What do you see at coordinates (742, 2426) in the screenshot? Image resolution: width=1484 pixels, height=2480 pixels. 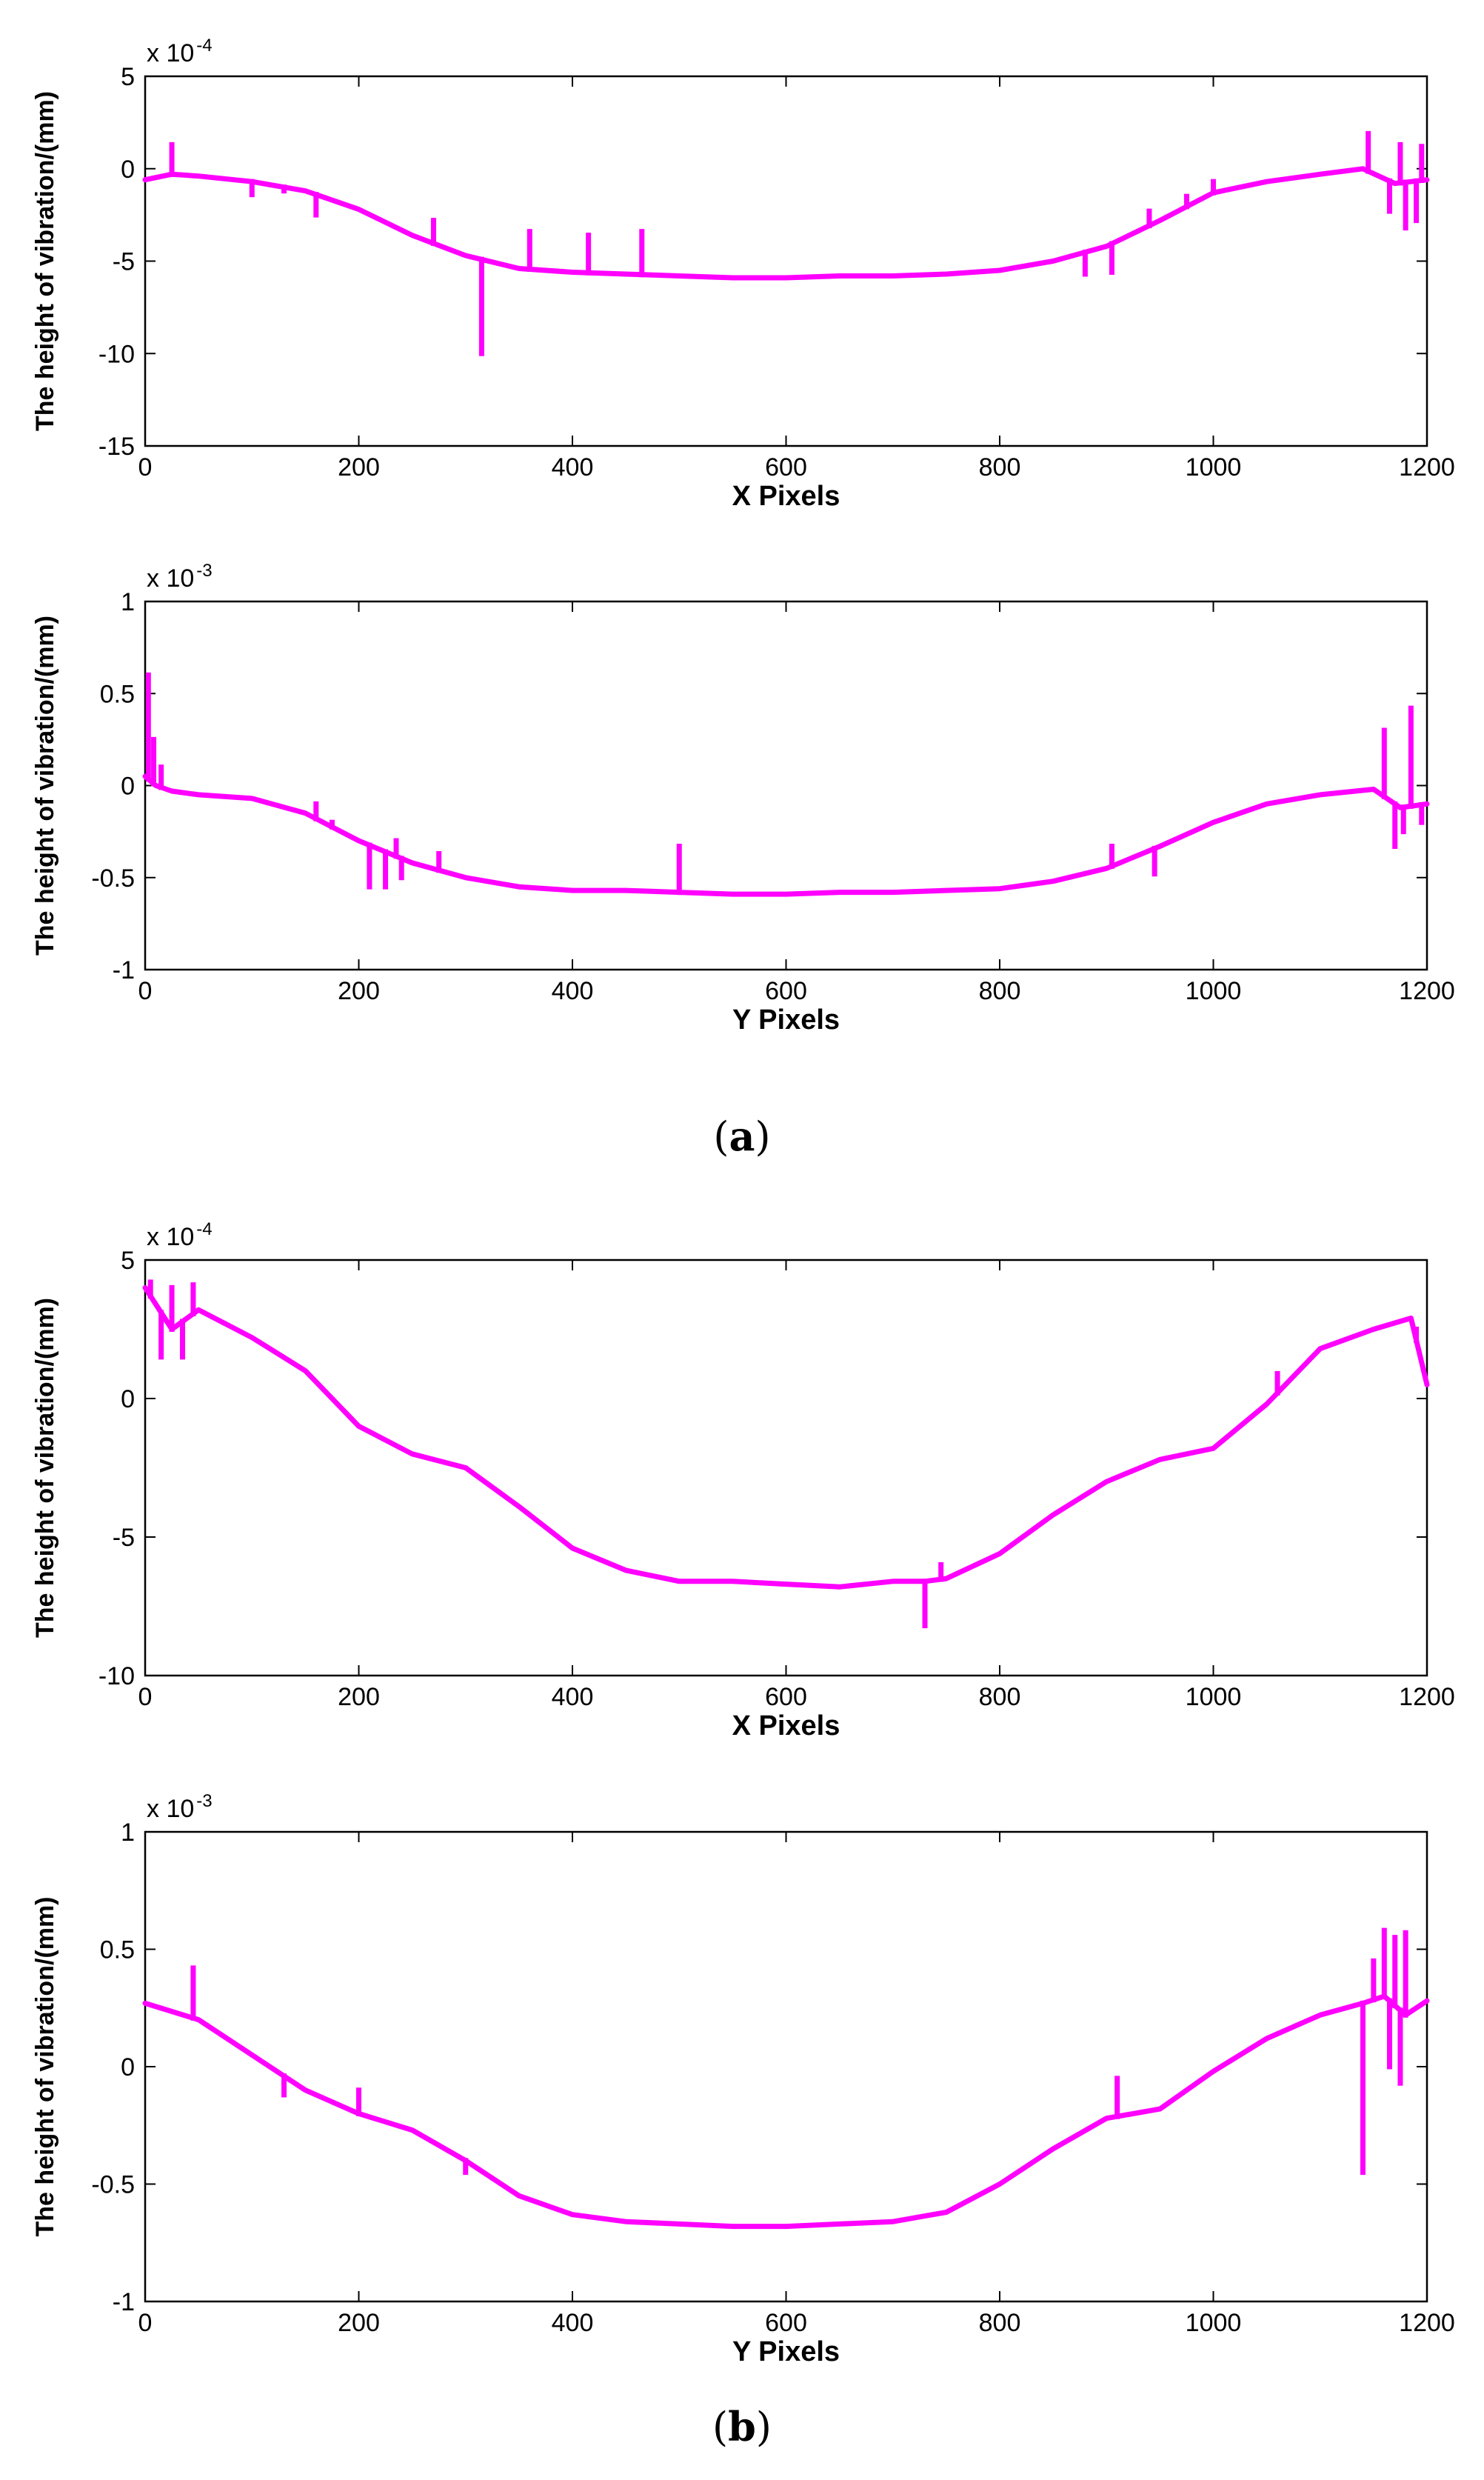 I see `panel-caption-b: (b)` at bounding box center [742, 2426].